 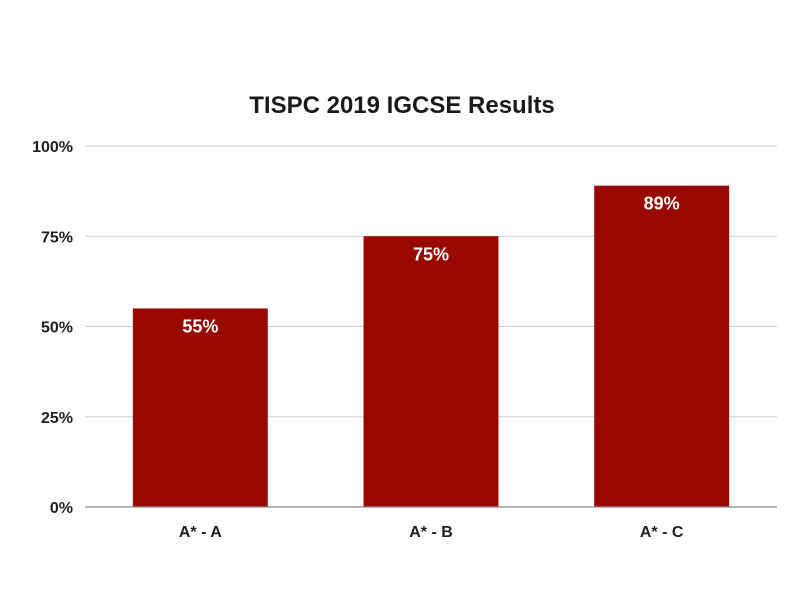 What do you see at coordinates (431, 254) in the screenshot?
I see `data-label: 75%` at bounding box center [431, 254].